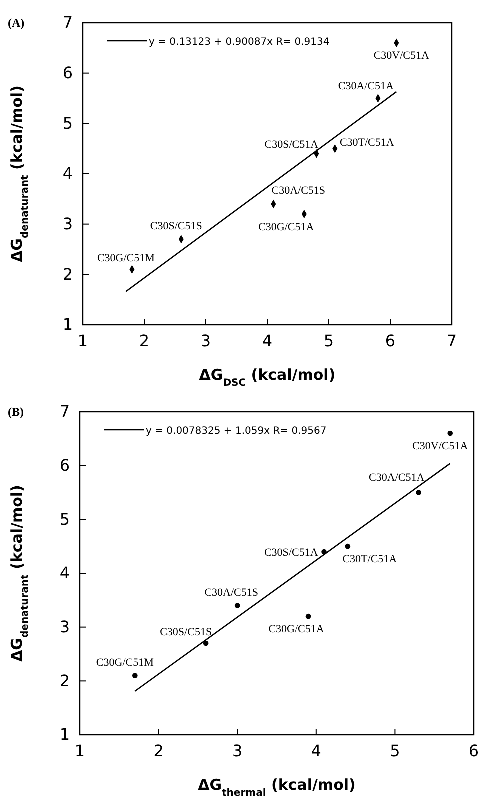 The width and height of the screenshot is (487, 797). Describe the element at coordinates (452, 340) in the screenshot. I see `x-tick-label: 7` at that location.